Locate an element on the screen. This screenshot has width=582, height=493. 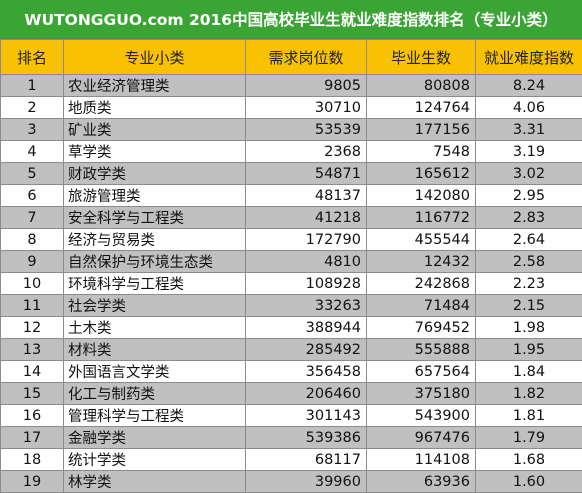
difficulty-index-cell: 3.19 is located at coordinates (529, 152).